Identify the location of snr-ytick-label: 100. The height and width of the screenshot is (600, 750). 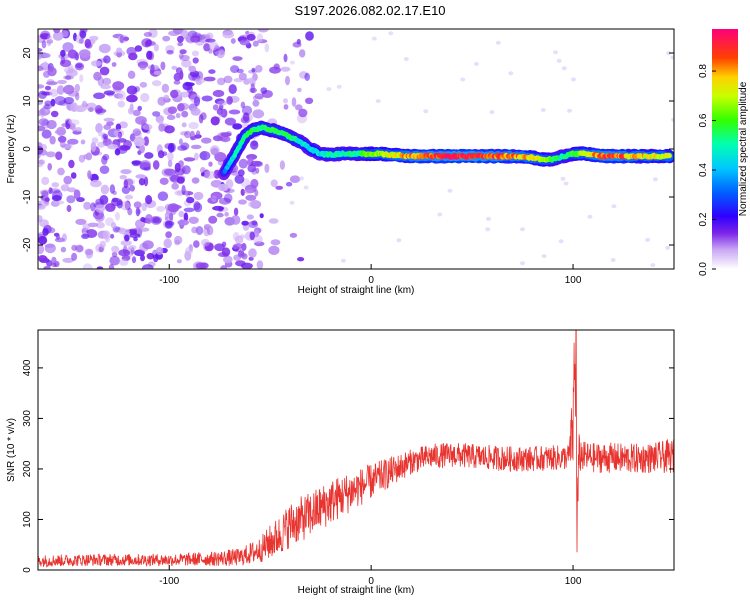
(27, 519).